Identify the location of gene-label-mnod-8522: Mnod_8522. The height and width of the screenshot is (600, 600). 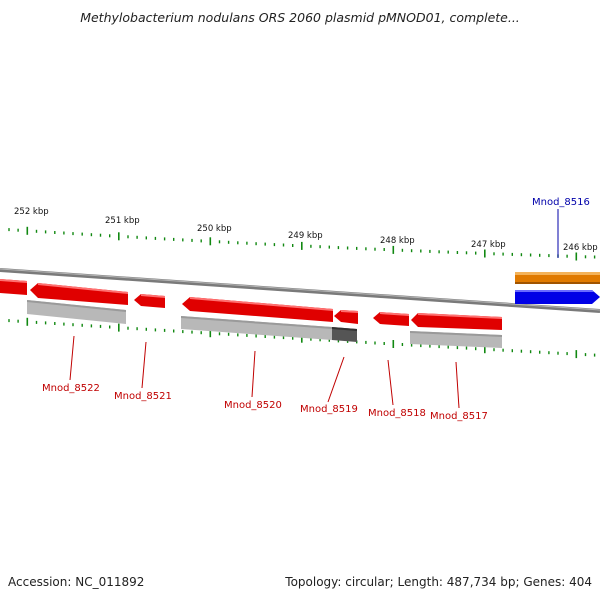
(71, 388).